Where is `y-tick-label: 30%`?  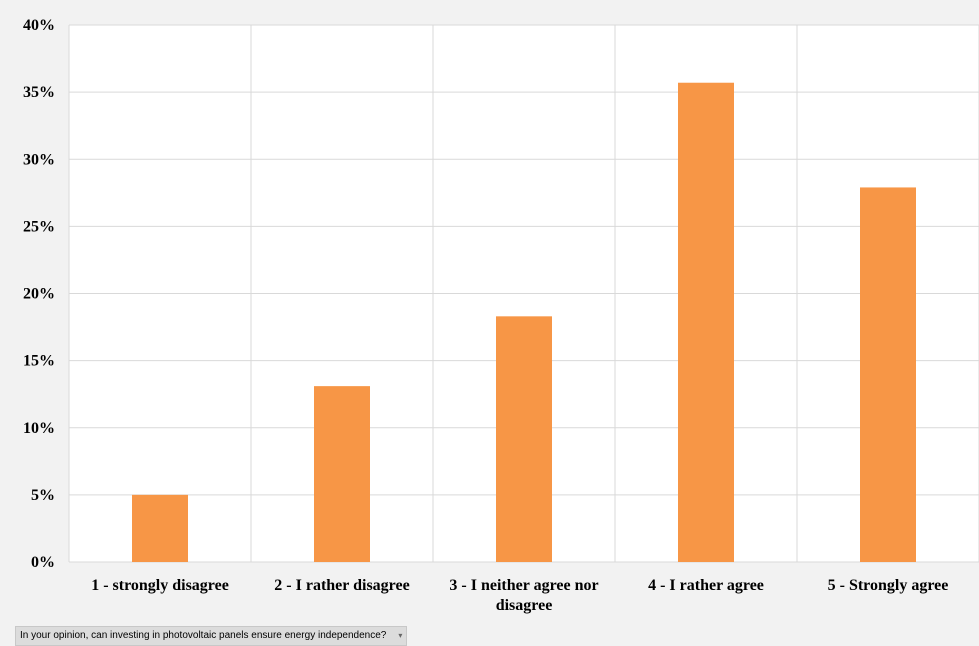
y-tick-label: 30% is located at coordinates (39, 159).